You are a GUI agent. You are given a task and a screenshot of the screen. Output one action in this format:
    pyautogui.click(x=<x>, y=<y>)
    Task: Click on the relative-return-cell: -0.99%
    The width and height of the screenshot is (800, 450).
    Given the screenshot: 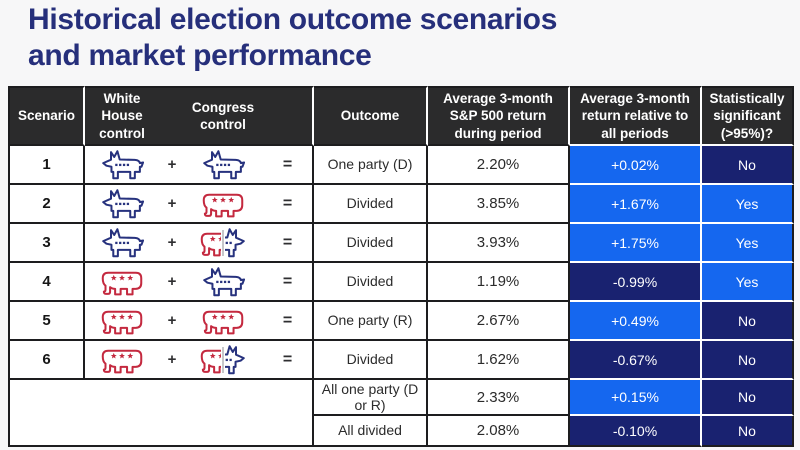 What is the action you would take?
    pyautogui.click(x=636, y=282)
    